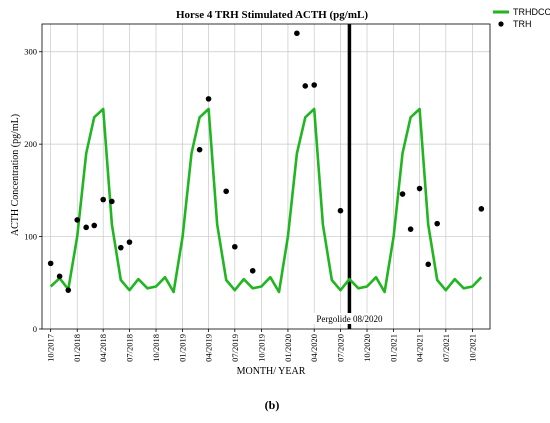 The width and height of the screenshot is (550, 423). Describe the element at coordinates (35, 329) in the screenshot. I see `y-tick-label: 0` at that location.